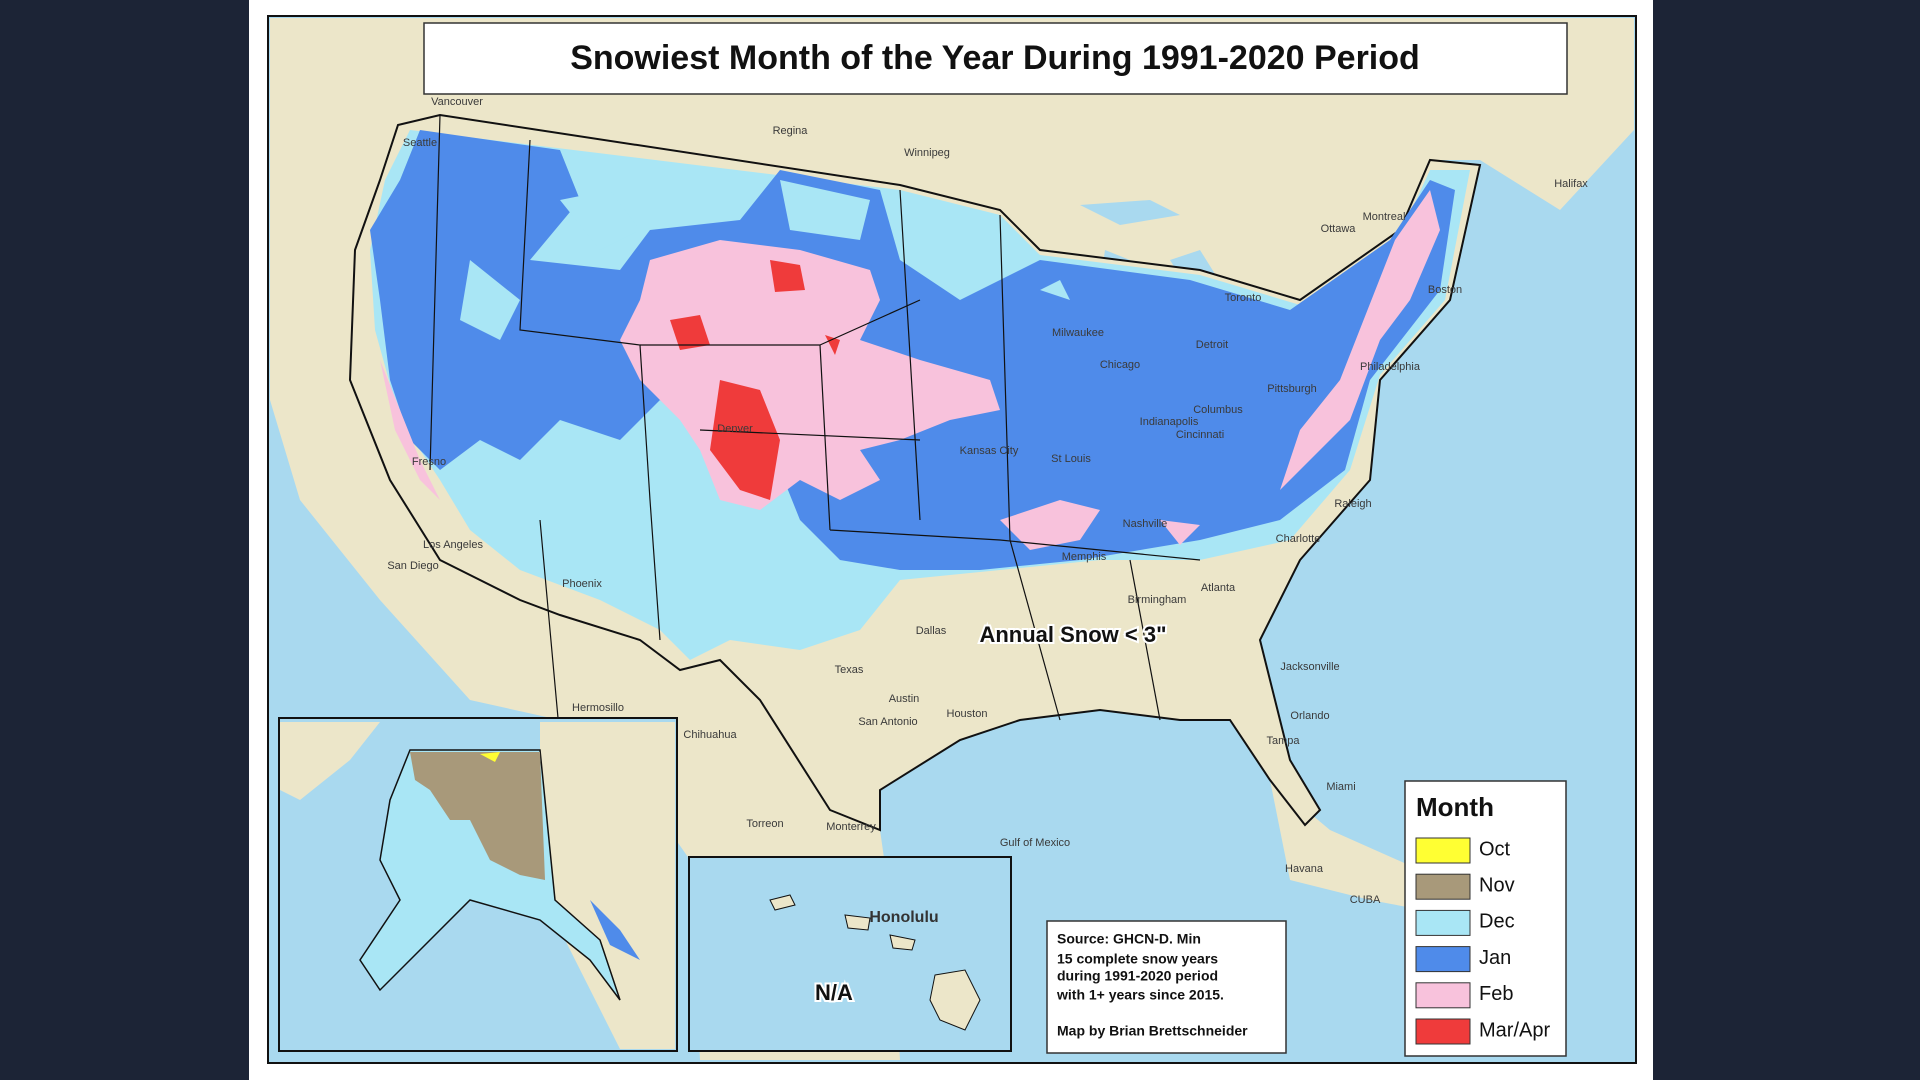  I want to click on legend-title: Month, so click(1455, 807).